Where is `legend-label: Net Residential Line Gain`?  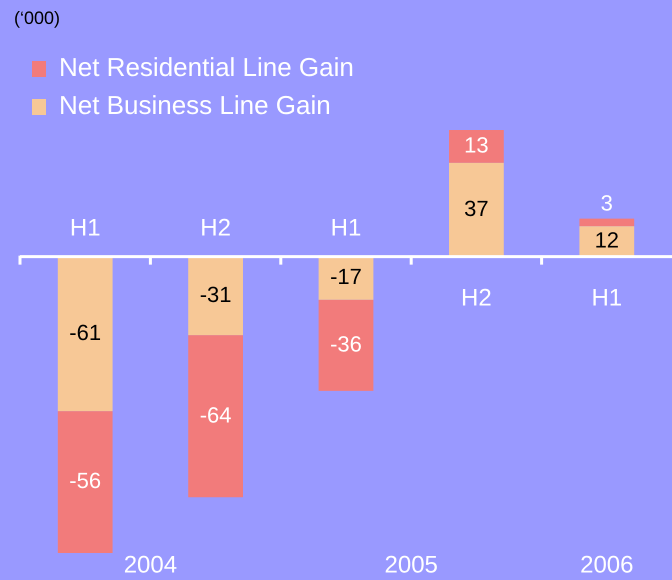 legend-label: Net Residential Line Gain is located at coordinates (206, 67).